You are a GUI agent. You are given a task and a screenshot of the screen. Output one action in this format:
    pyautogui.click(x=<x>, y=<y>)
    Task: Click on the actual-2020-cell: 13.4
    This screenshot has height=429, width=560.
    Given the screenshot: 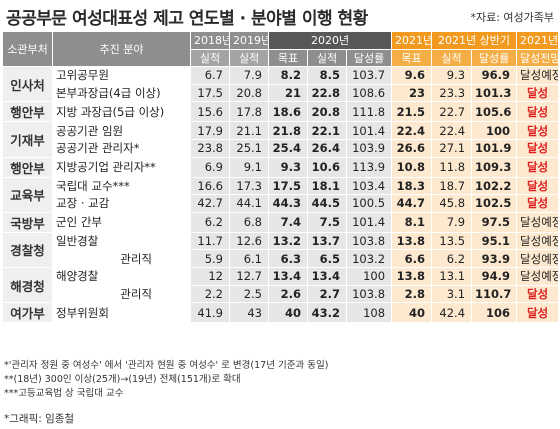 What is the action you would take?
    pyautogui.click(x=327, y=276)
    